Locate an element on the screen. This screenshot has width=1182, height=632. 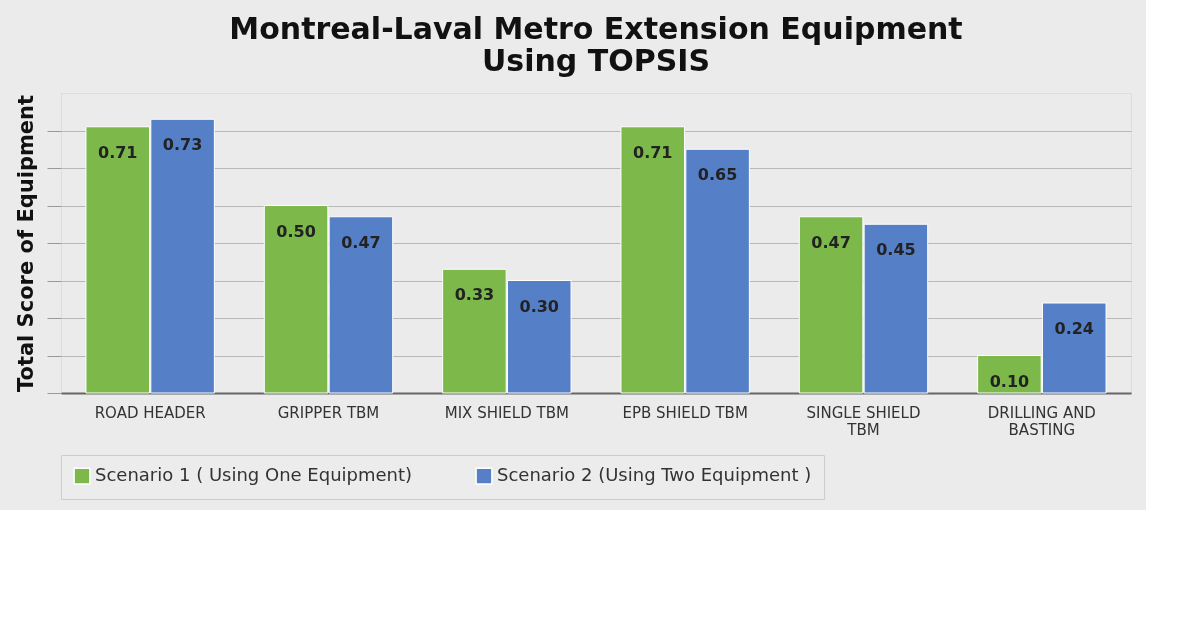
x-tick-label: SINGLE SHIELD TBM is located at coordinates (863, 421).